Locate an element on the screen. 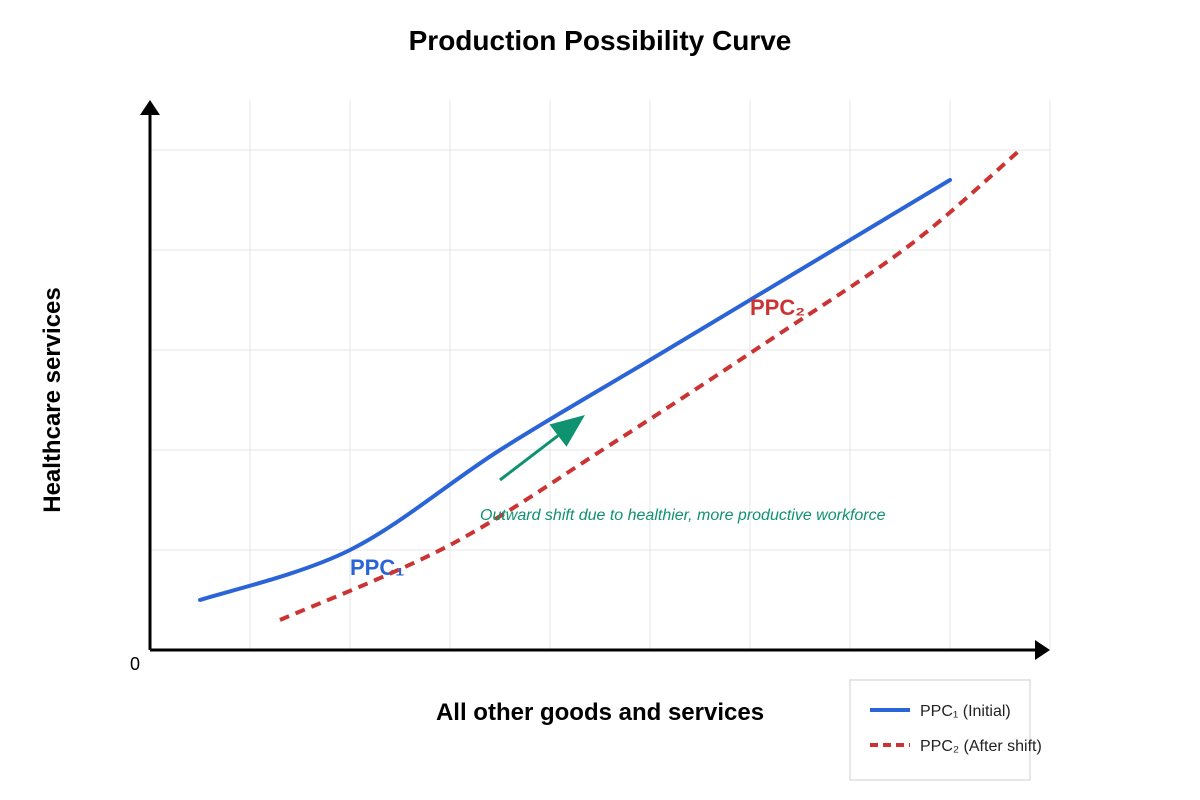  shift-arrow-head is located at coordinates (567, 431).